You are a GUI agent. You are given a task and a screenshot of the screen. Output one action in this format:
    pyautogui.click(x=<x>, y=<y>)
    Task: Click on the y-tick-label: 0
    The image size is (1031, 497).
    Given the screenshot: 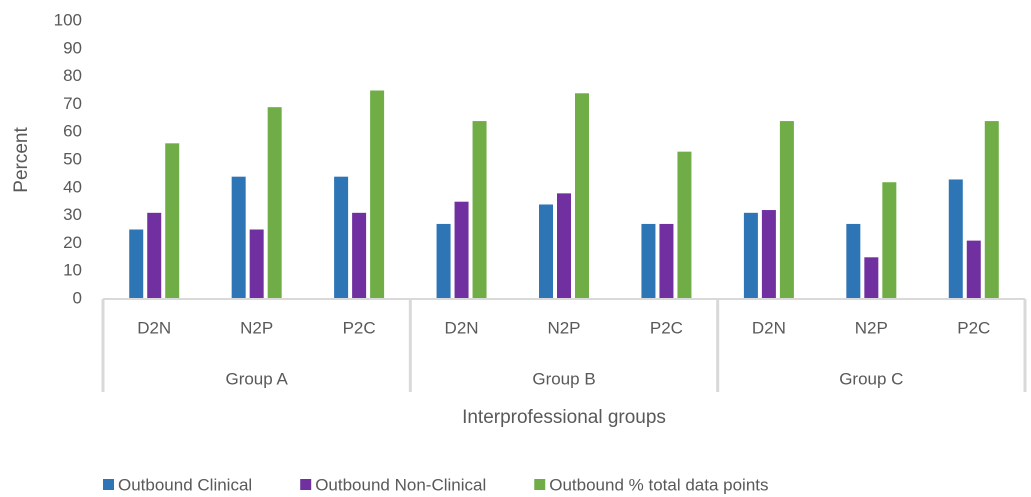 What is the action you would take?
    pyautogui.click(x=77, y=297)
    